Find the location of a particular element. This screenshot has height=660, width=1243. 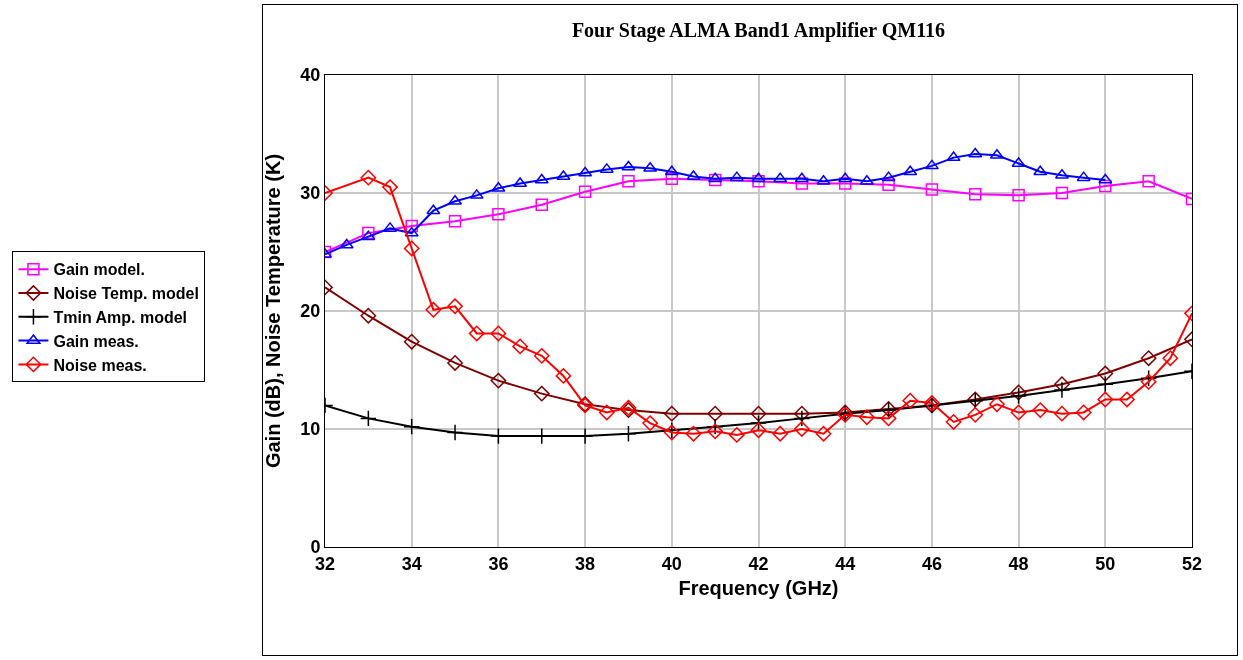

y-tick-label: 40 is located at coordinates (310, 75).